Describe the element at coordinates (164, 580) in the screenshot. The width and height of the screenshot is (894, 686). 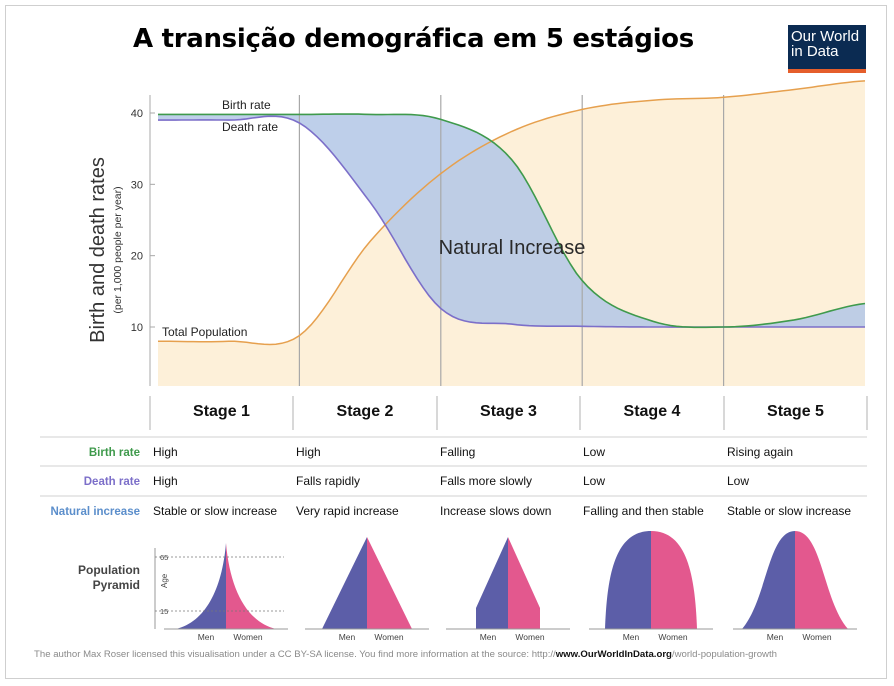
I see `age-label: Age` at that location.